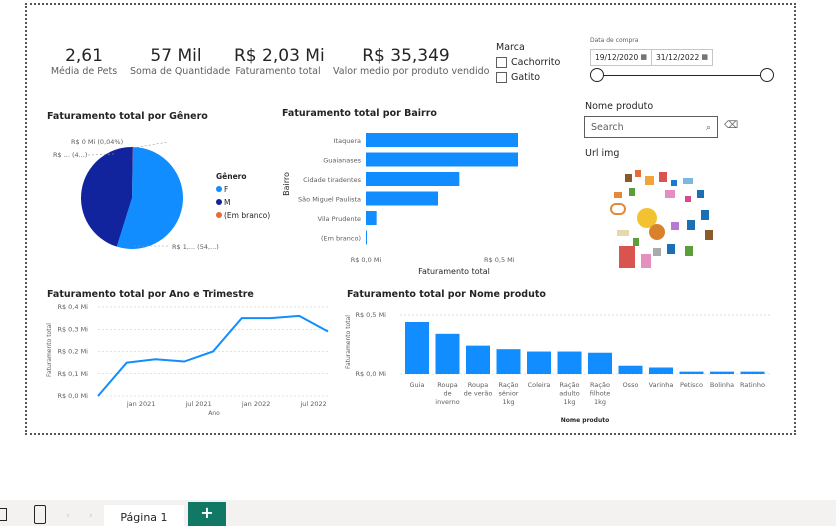  I want to click on kpi-soma-quantidade: 57 Mil Soma de Quantidade, so click(180, 61).